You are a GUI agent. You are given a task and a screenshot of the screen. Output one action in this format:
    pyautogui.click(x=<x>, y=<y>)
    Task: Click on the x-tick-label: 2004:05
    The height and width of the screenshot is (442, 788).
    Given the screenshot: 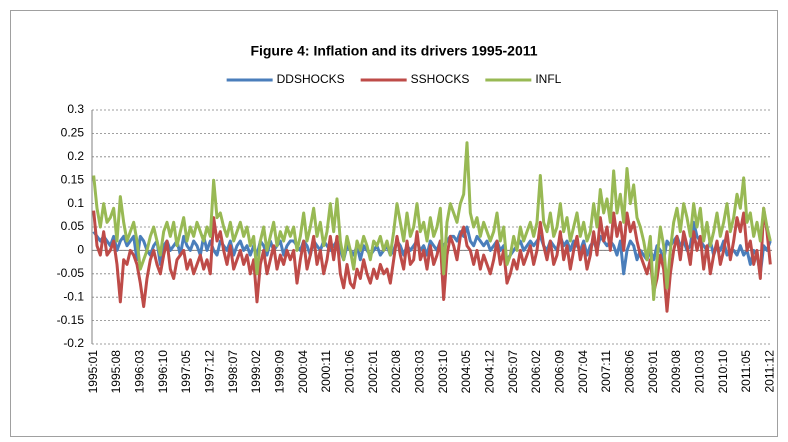 What is the action you would take?
    pyautogui.click(x=466, y=372)
    